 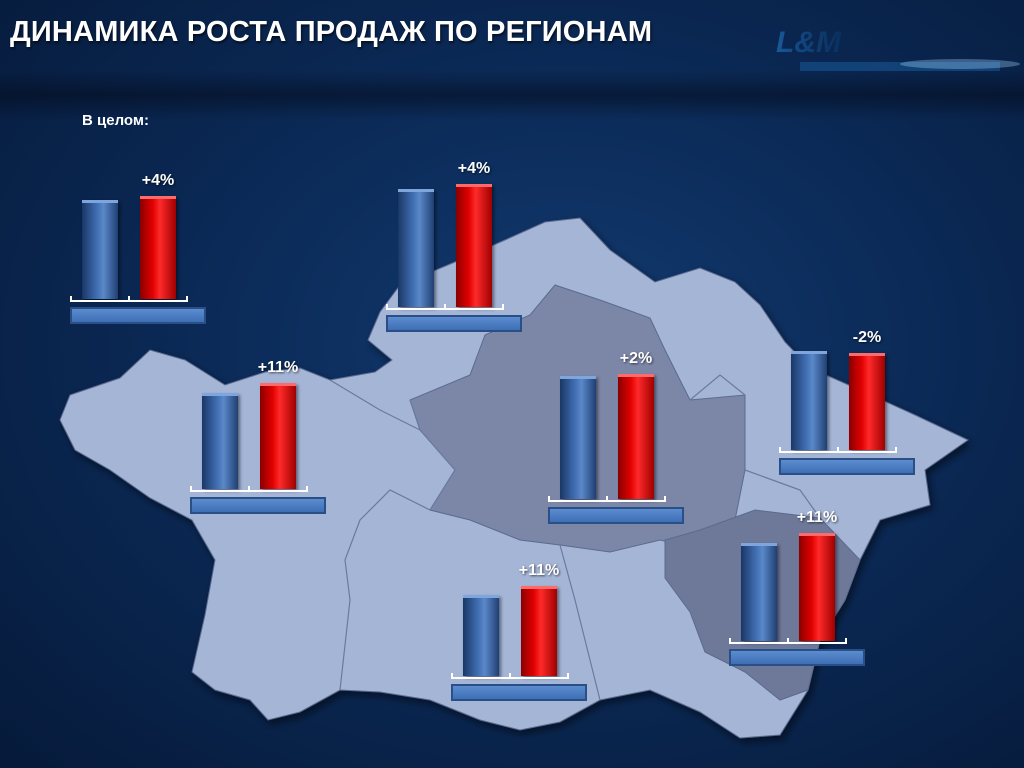 What do you see at coordinates (129, 299) in the screenshot?
I see `axis-tick-overall` at bounding box center [129, 299].